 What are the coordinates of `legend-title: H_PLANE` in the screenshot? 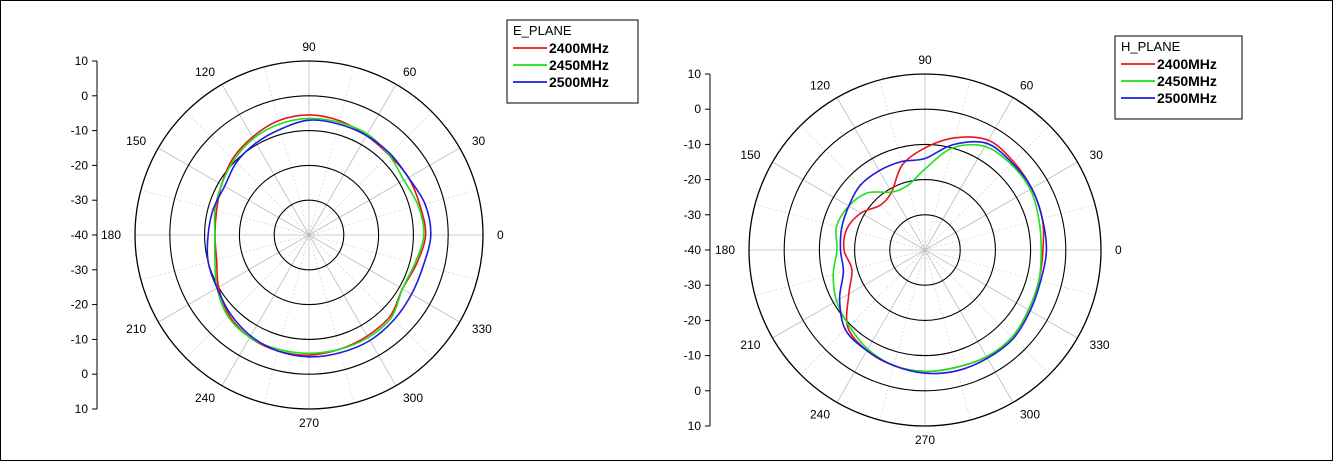 It's located at (1151, 46).